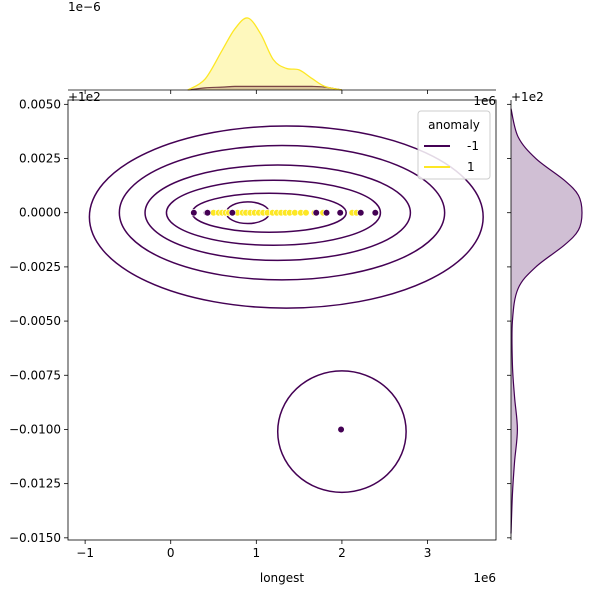 This screenshot has width=600, height=600. Describe the element at coordinates (35, 538) in the screenshot. I see `y-tick-label: −0.0150` at that location.